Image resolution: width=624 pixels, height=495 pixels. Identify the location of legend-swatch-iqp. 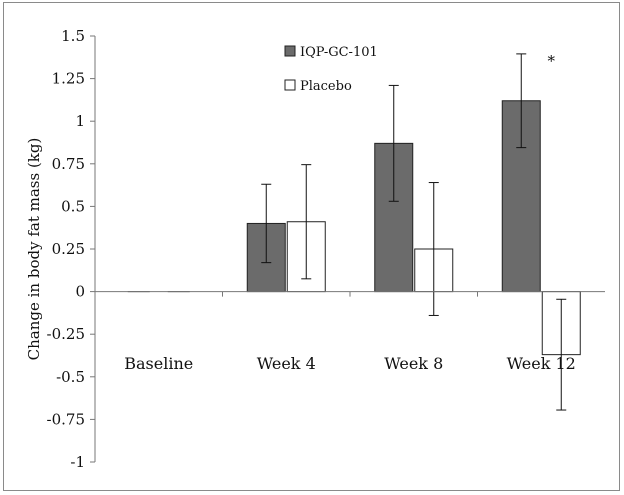
(290, 51).